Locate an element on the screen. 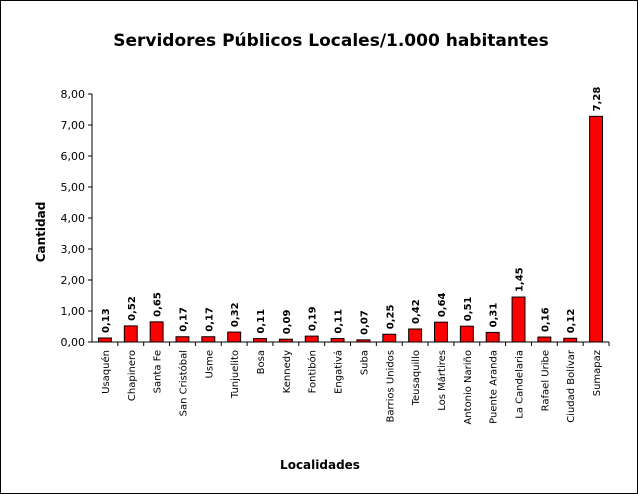 The width and height of the screenshot is (638, 494). data-label: 0,52 is located at coordinates (132, 308).